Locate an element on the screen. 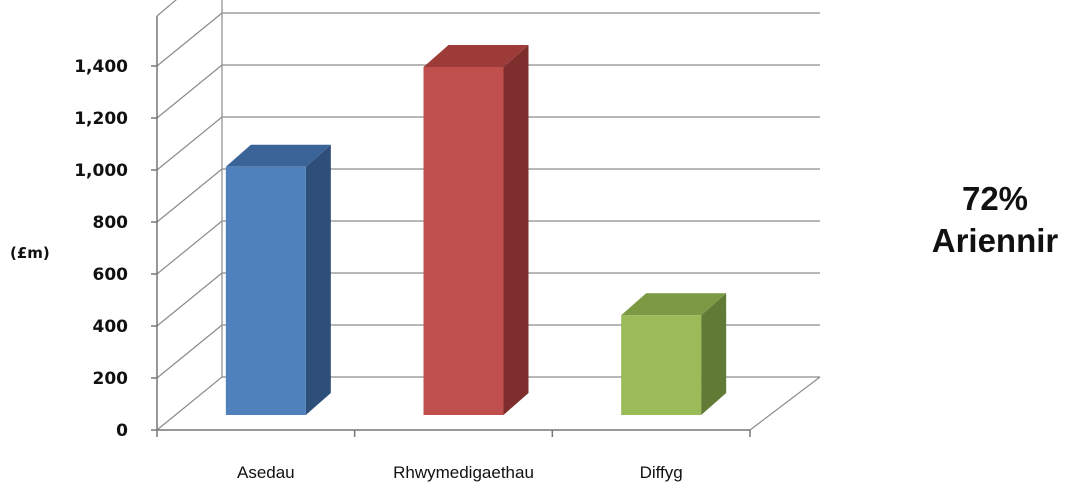  bar-diffyg is located at coordinates (674, 354).